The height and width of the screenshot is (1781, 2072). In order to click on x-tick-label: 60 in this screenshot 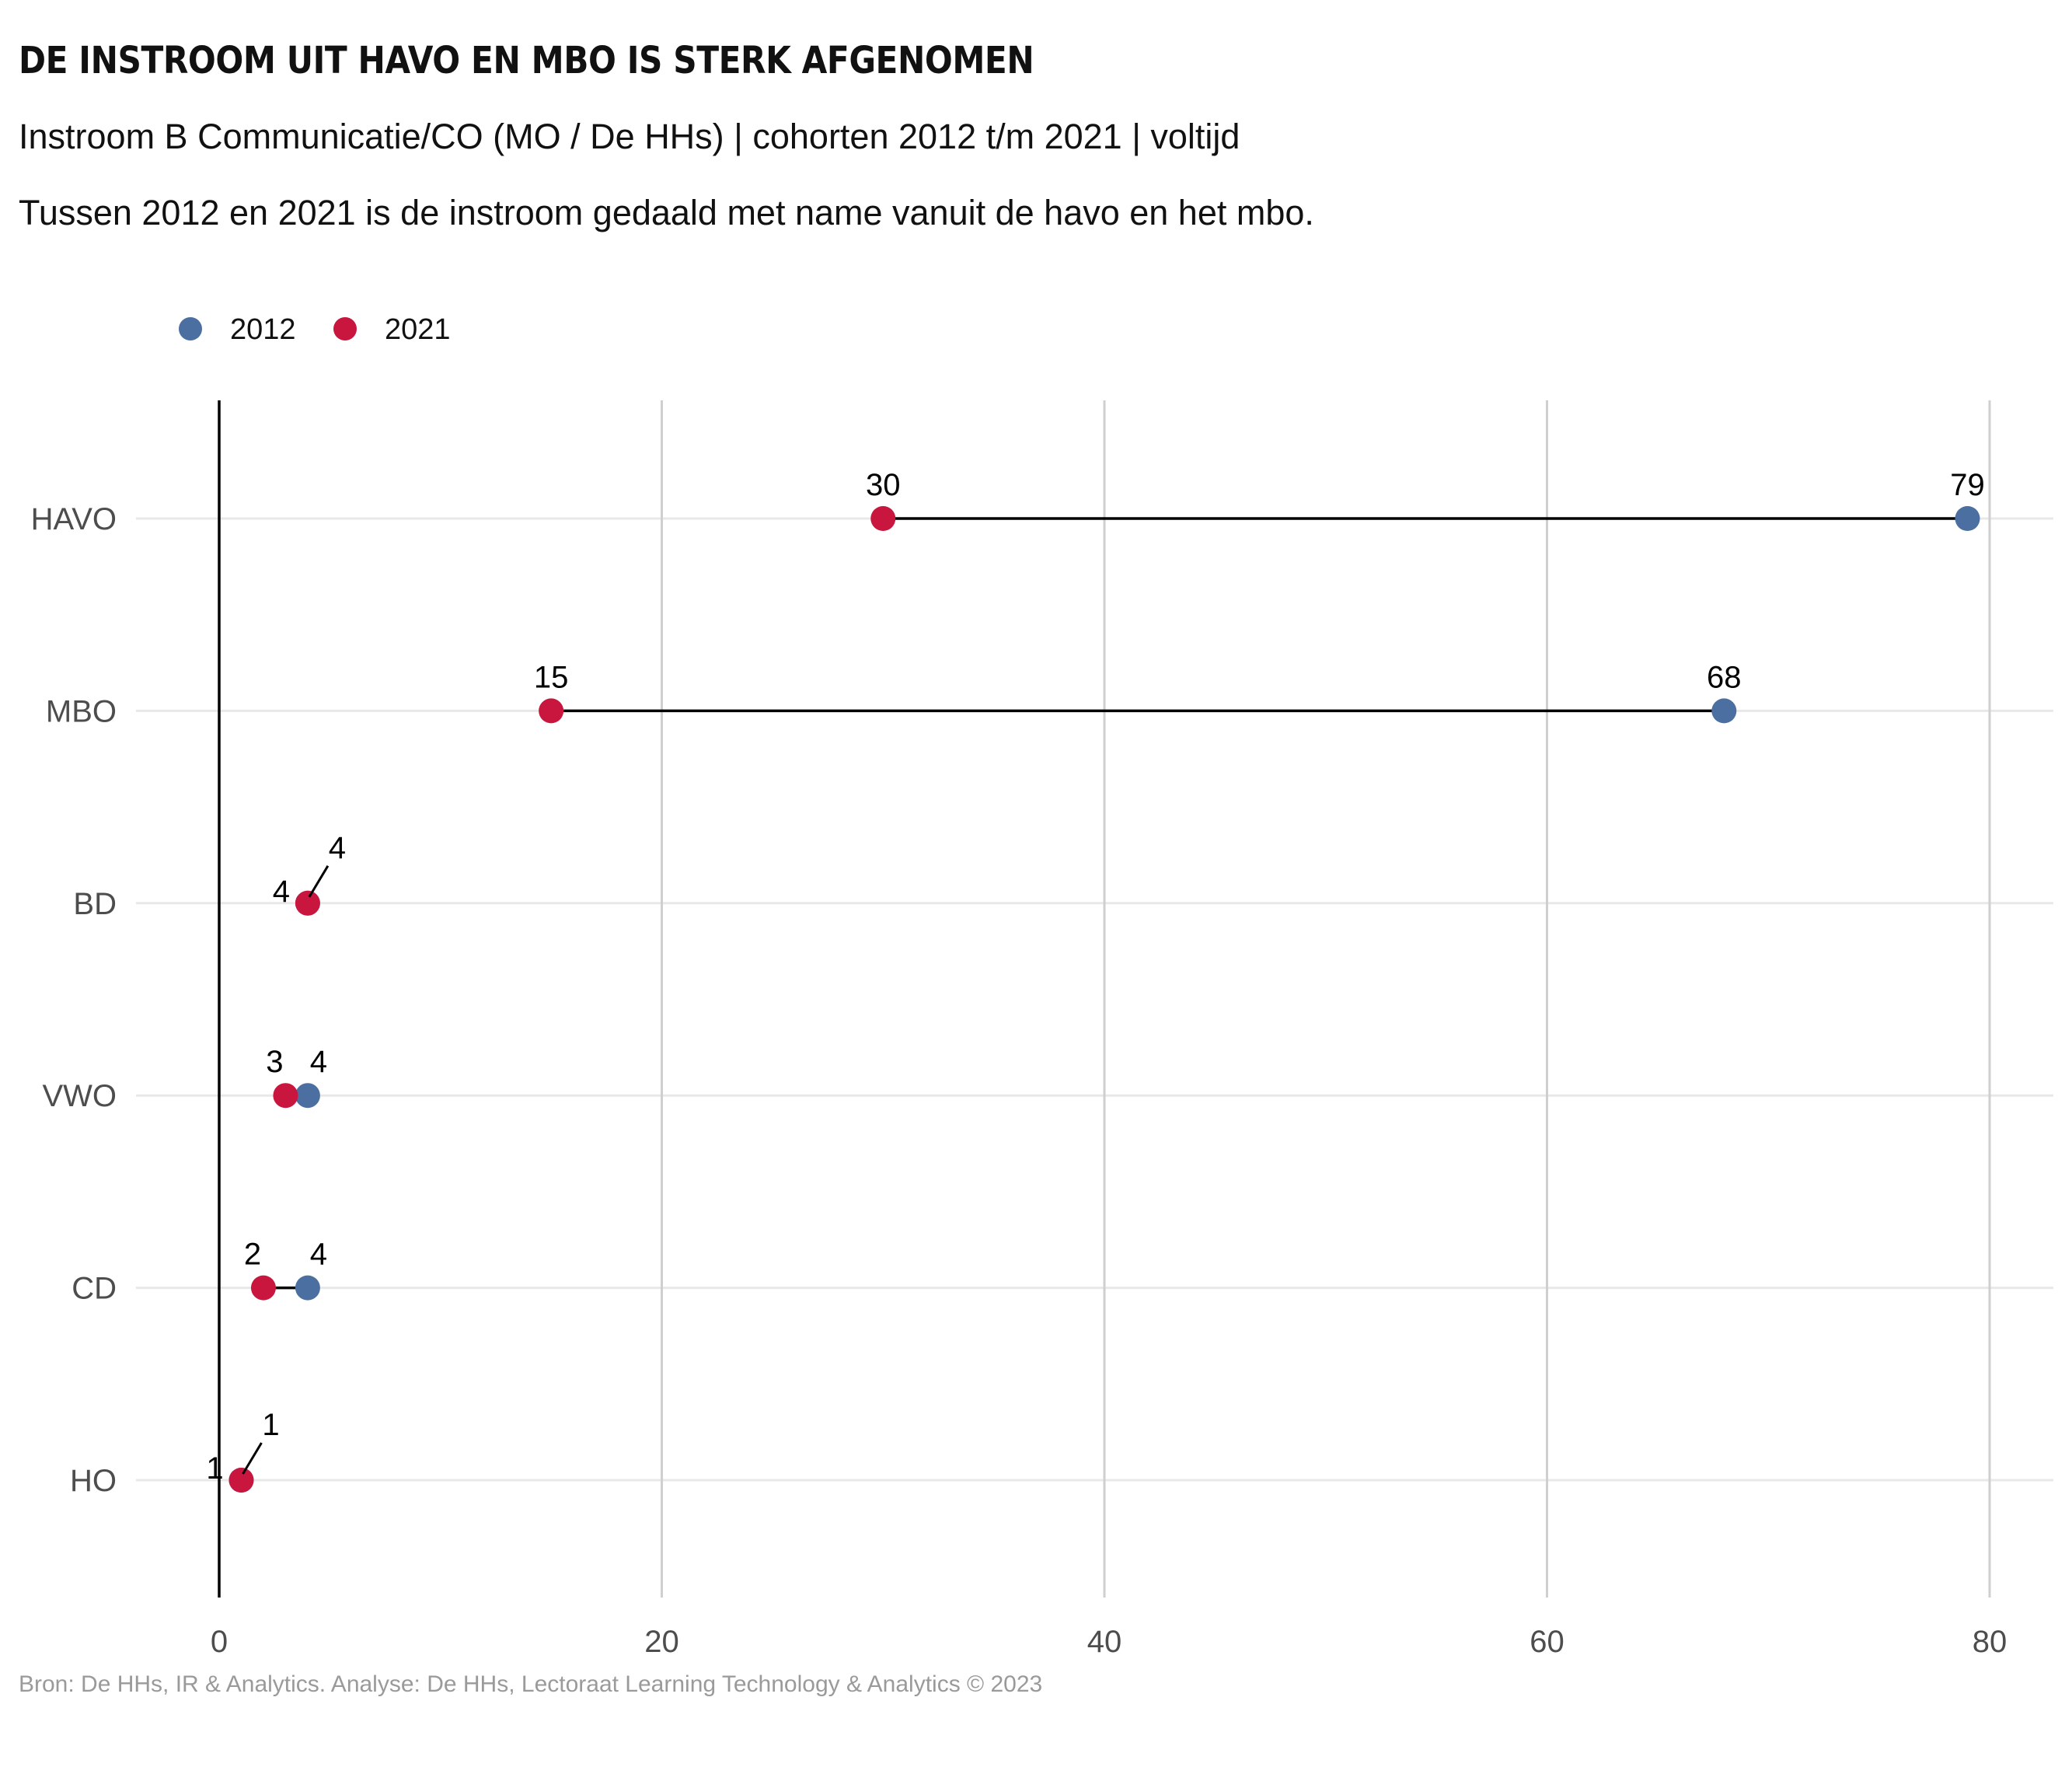, I will do `click(1547, 1642)`.